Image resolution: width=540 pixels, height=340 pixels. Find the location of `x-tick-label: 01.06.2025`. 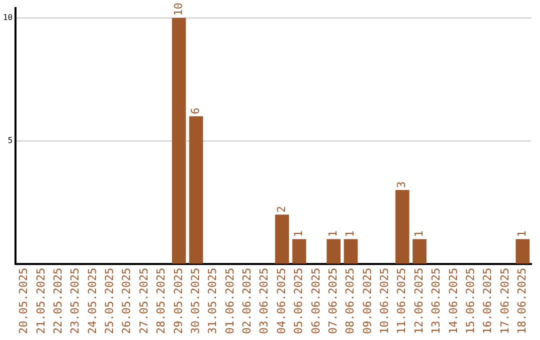

x-tick-label: 01.06.2025 is located at coordinates (229, 301).